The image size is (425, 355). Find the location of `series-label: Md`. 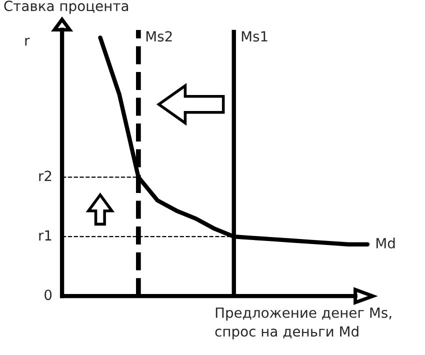

series-label: Md is located at coordinates (385, 243).